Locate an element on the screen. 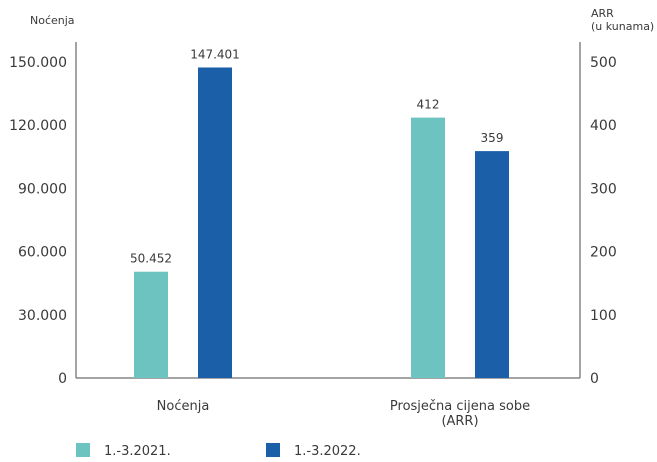  right-tick-label: 0 is located at coordinates (594, 379).